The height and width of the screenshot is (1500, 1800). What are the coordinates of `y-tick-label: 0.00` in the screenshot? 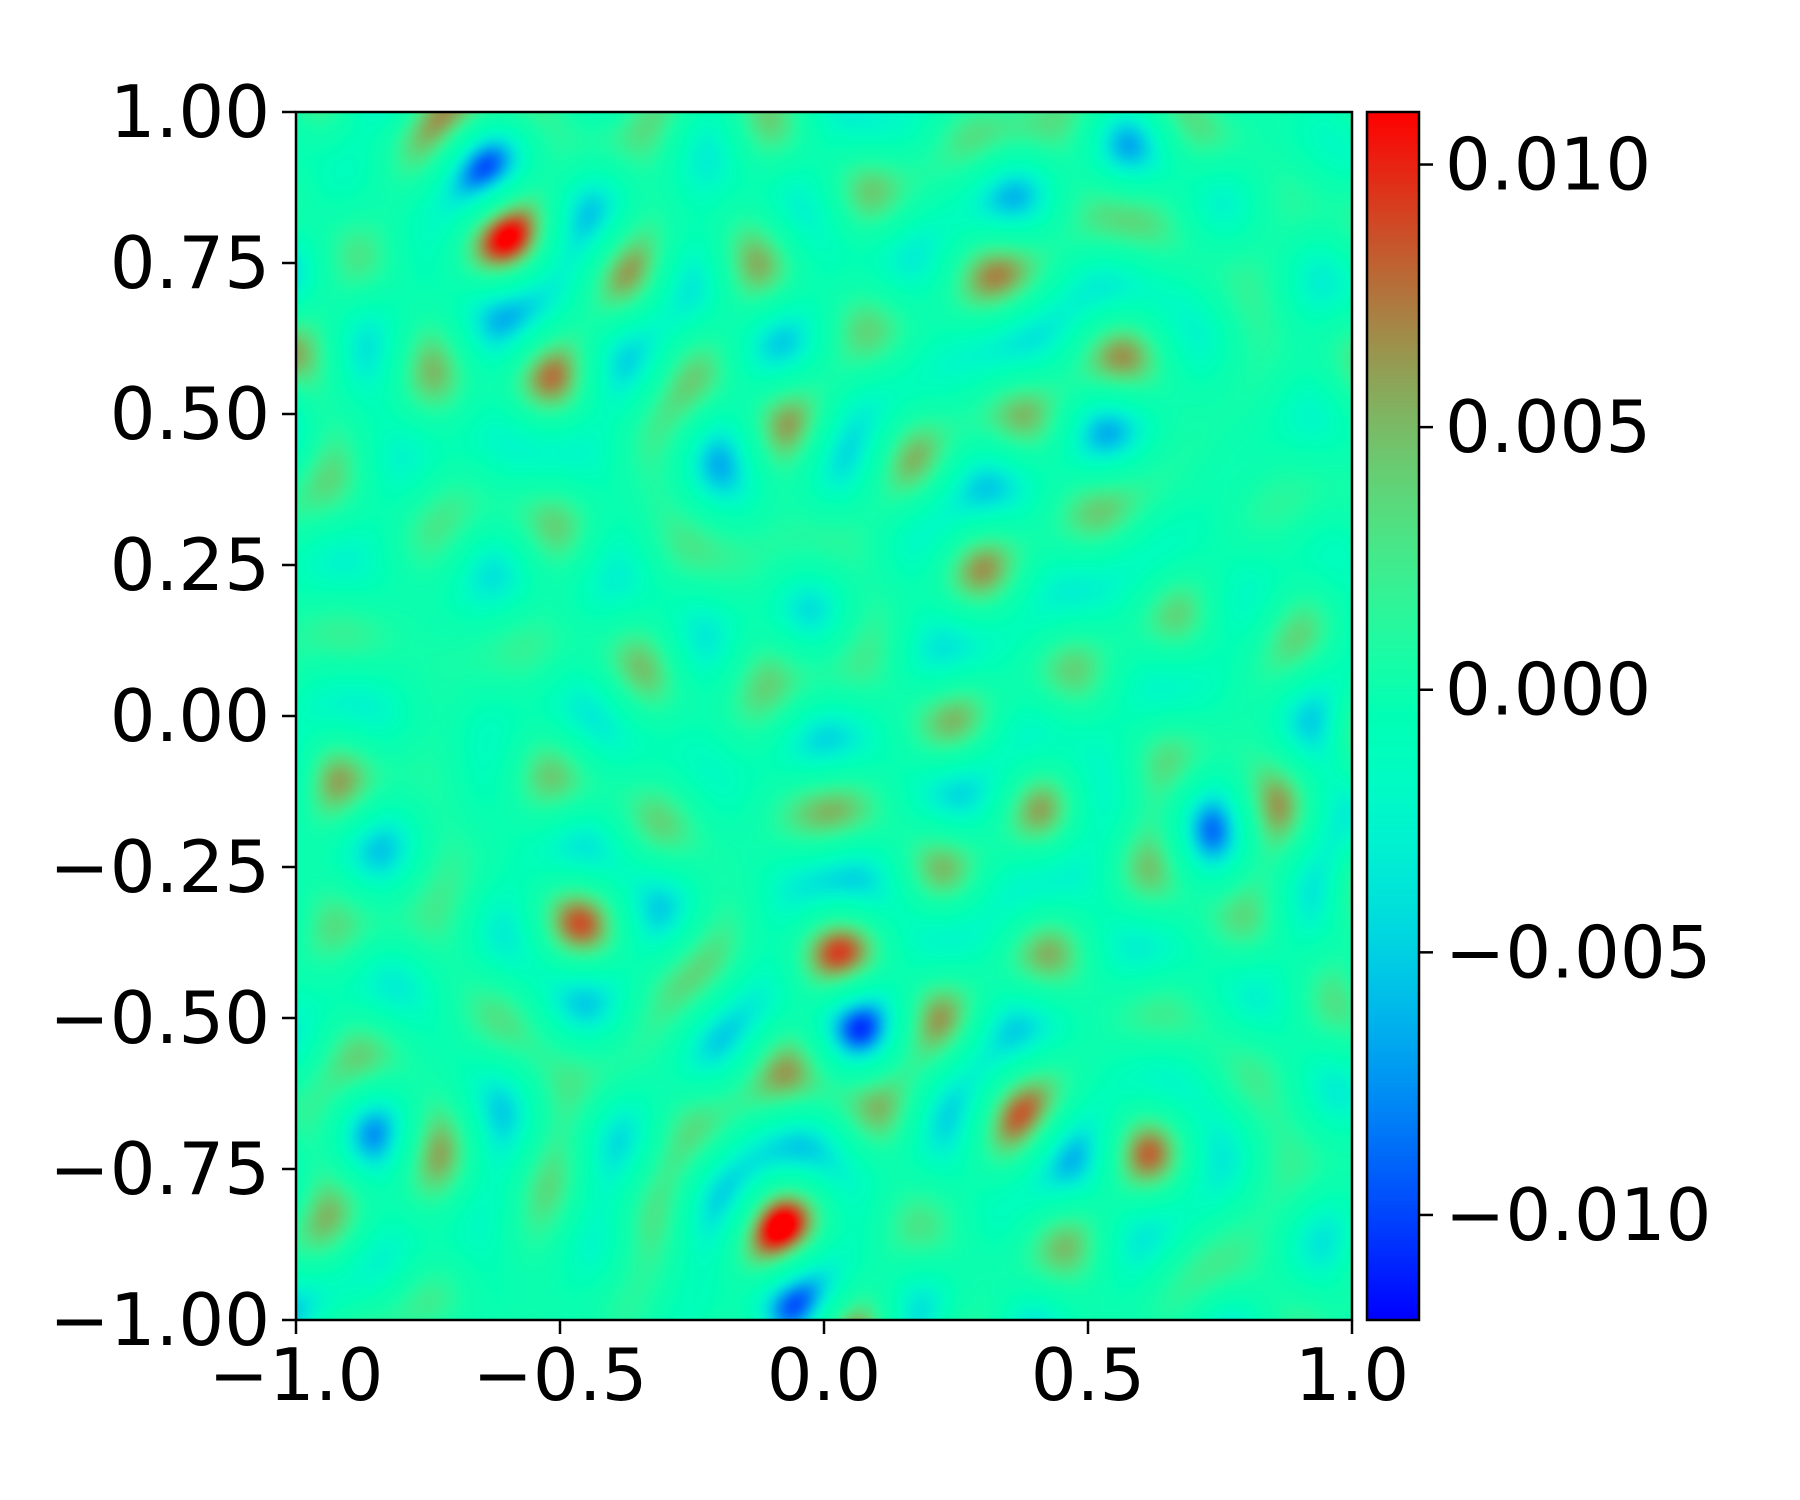 It's located at (190, 716).